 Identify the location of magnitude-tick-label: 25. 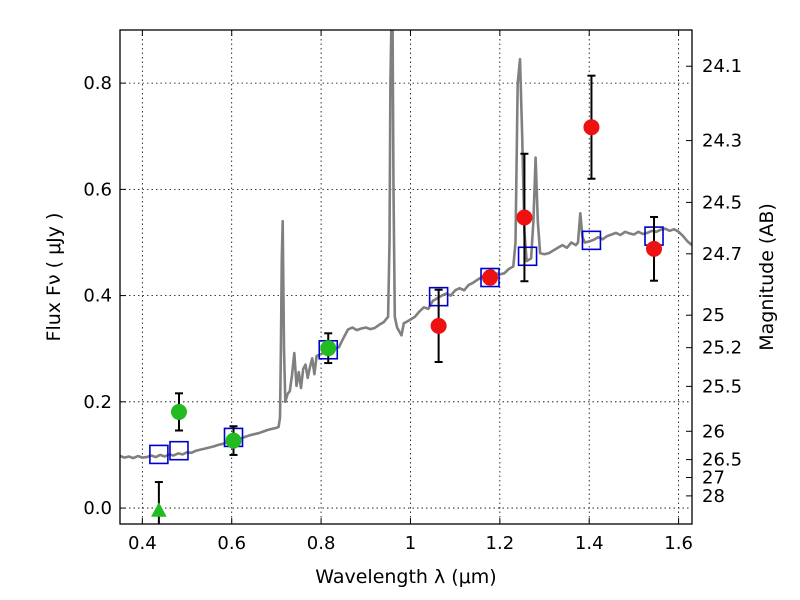
(713, 315).